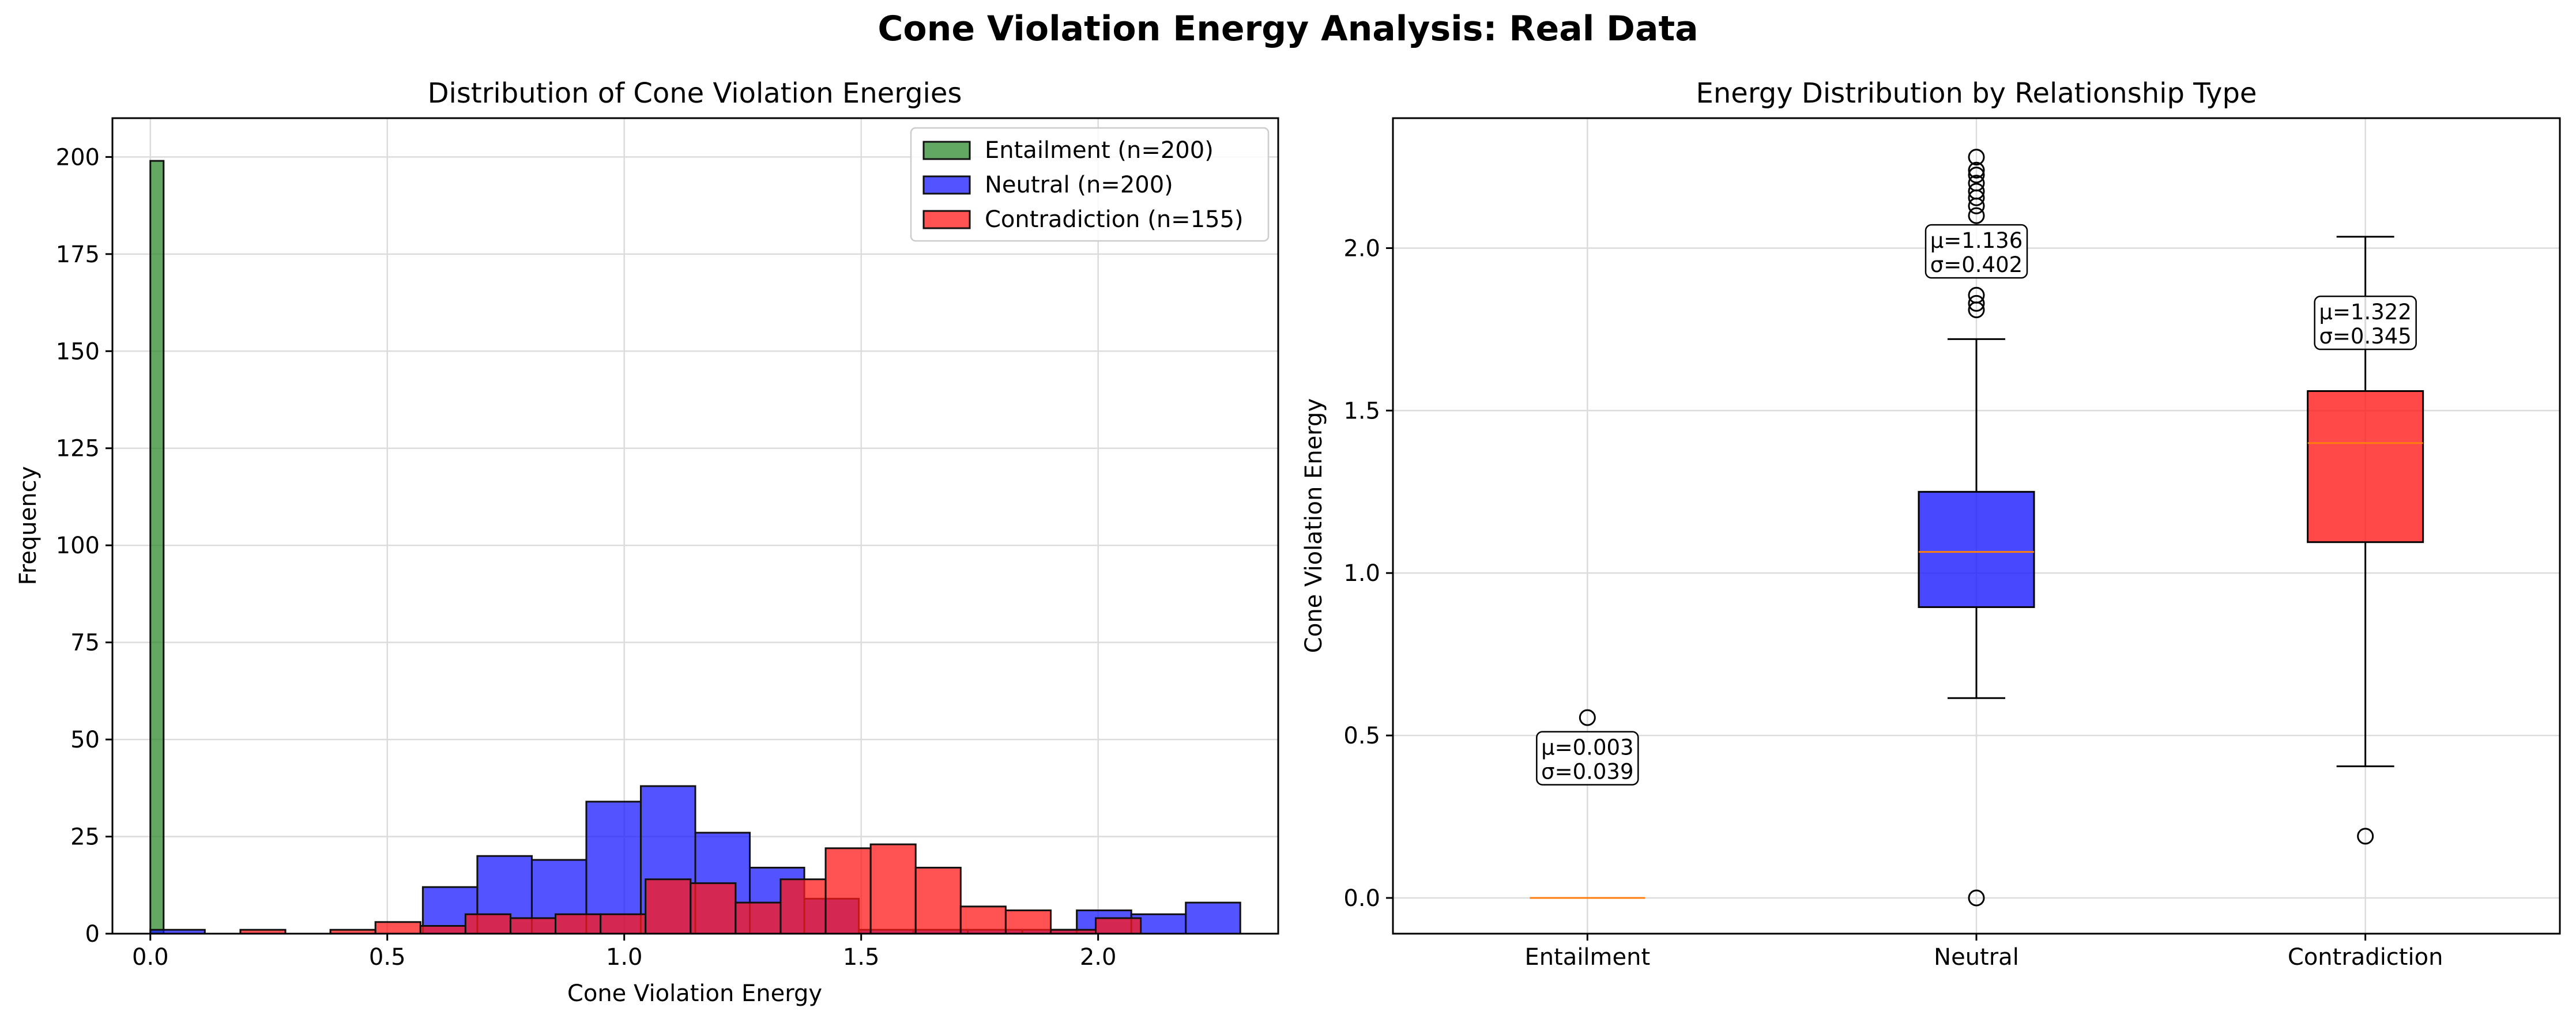 Image resolution: width=2576 pixels, height=1023 pixels. Describe the element at coordinates (1588, 957) in the screenshot. I see `boxplot-xtick-label: Entailment` at that location.